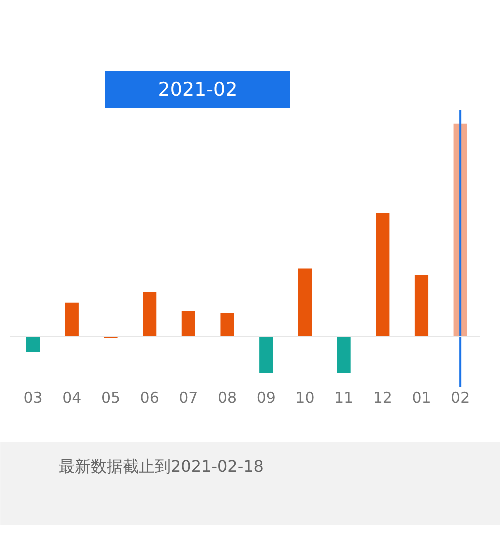  Describe the element at coordinates (305, 398) in the screenshot. I see `x-tick-label: 10` at that location.